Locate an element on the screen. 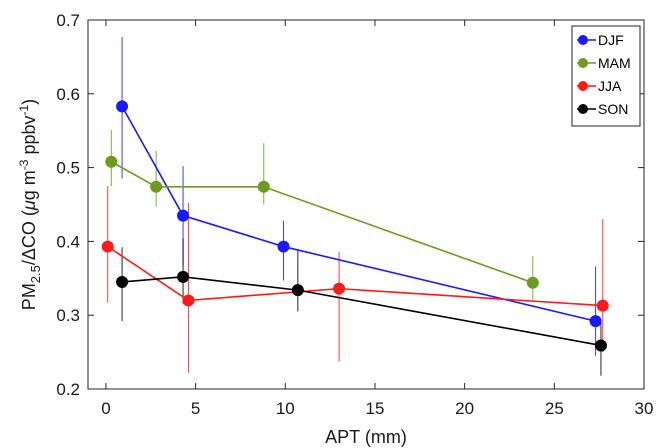  x-tick-label: 5 is located at coordinates (195, 408).